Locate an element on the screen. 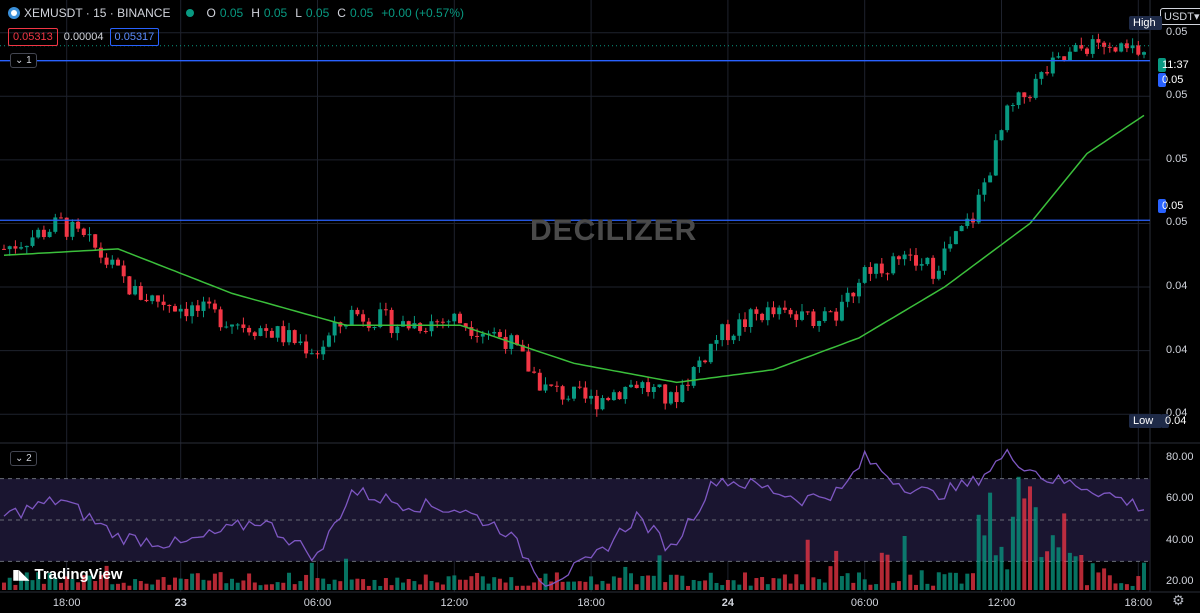 This screenshot has height=613, width=1200. pane-2-collapse-button: ⌄ 2 is located at coordinates (23, 458).